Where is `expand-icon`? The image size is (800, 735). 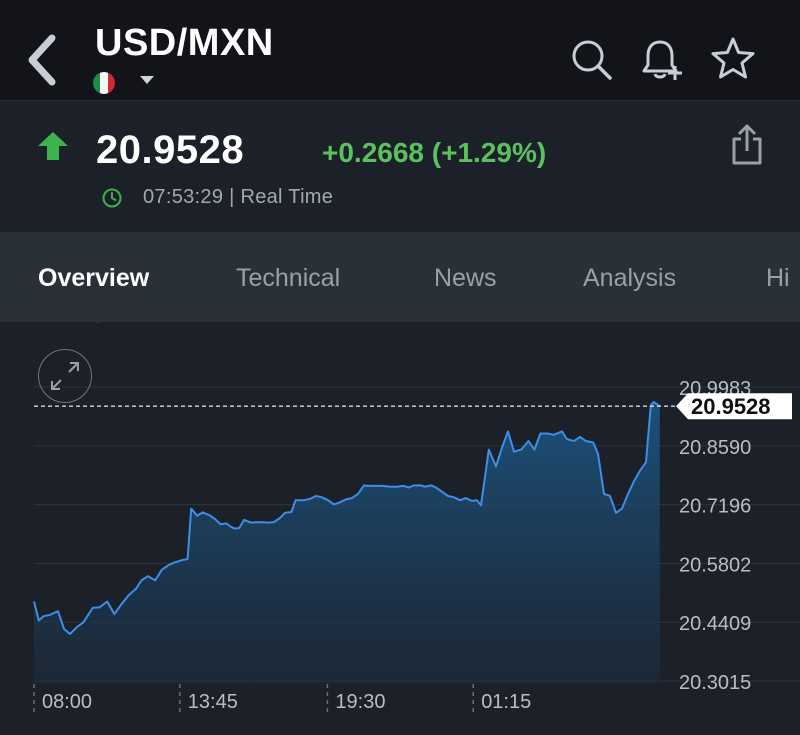
expand-icon is located at coordinates (65, 376).